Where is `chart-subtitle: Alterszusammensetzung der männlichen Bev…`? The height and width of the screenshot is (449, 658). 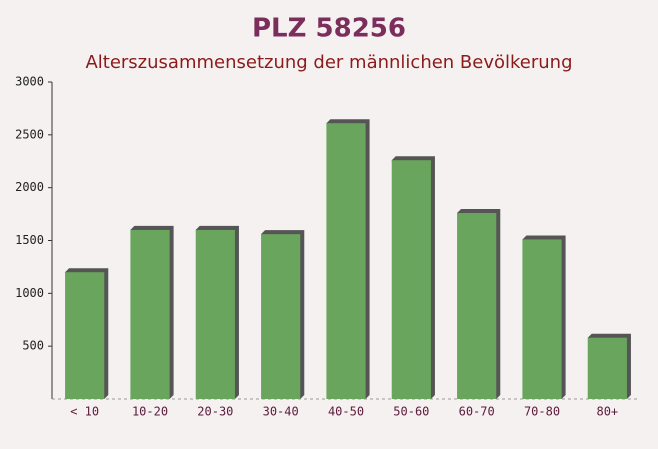
chart-subtitle: Alterszusammensetzung der männlichen Bev… is located at coordinates (328, 62).